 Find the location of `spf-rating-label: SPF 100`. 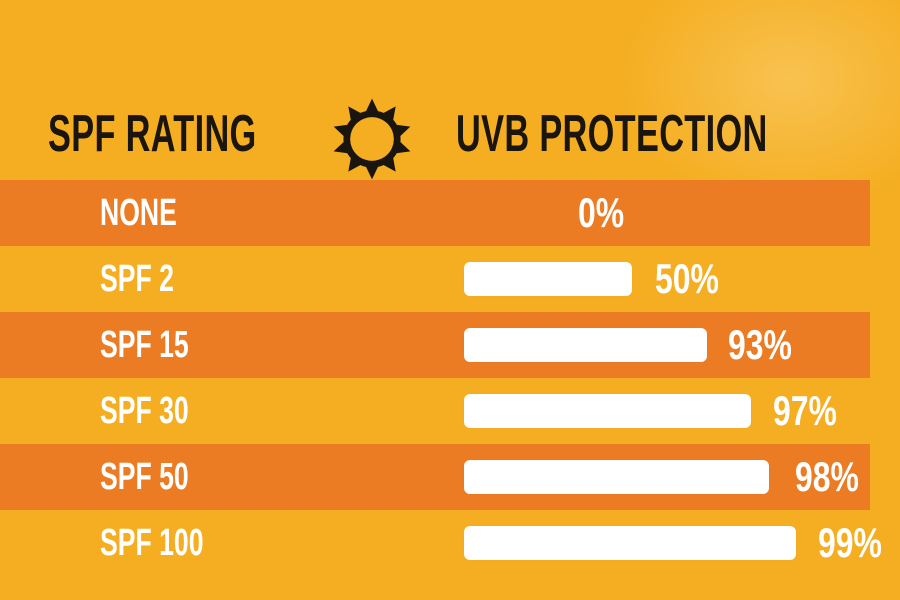

spf-rating-label: SPF 100 is located at coordinates (152, 543).